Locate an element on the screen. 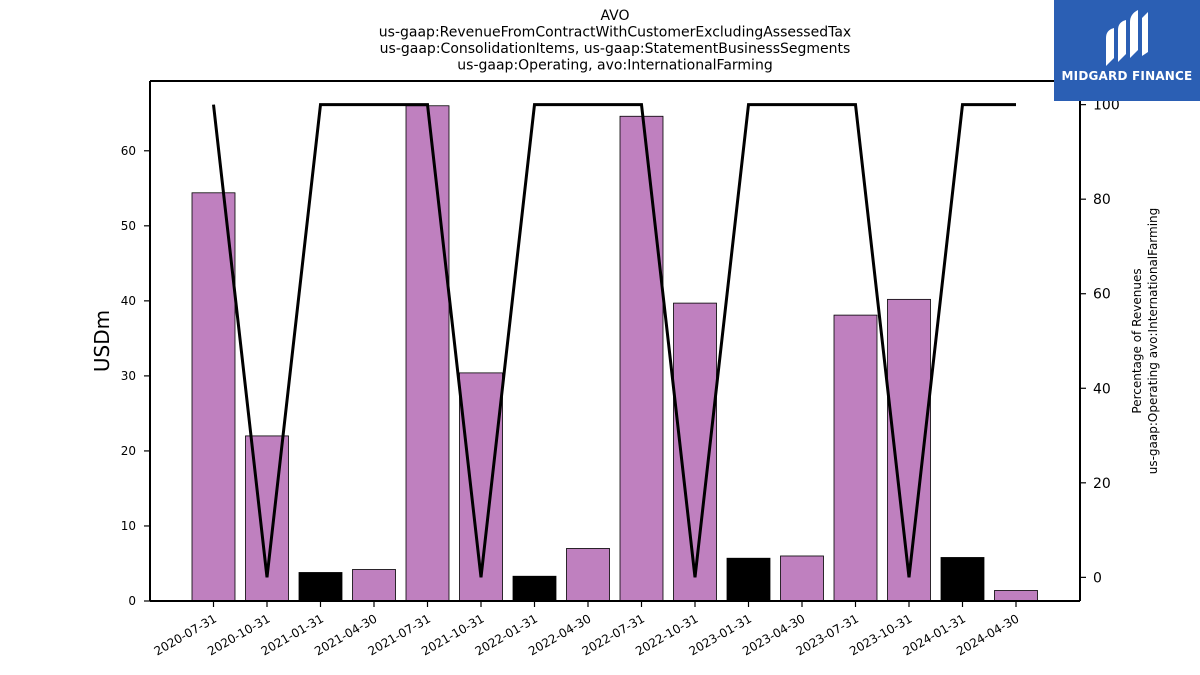 This screenshot has width=1200, height=675. y-tick-label: 60 is located at coordinates (128, 151).